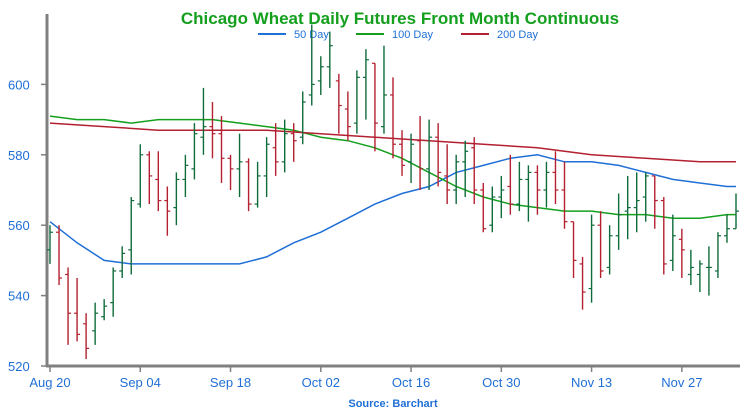  I want to click on x-tick-label: Nov 13, so click(591, 382).